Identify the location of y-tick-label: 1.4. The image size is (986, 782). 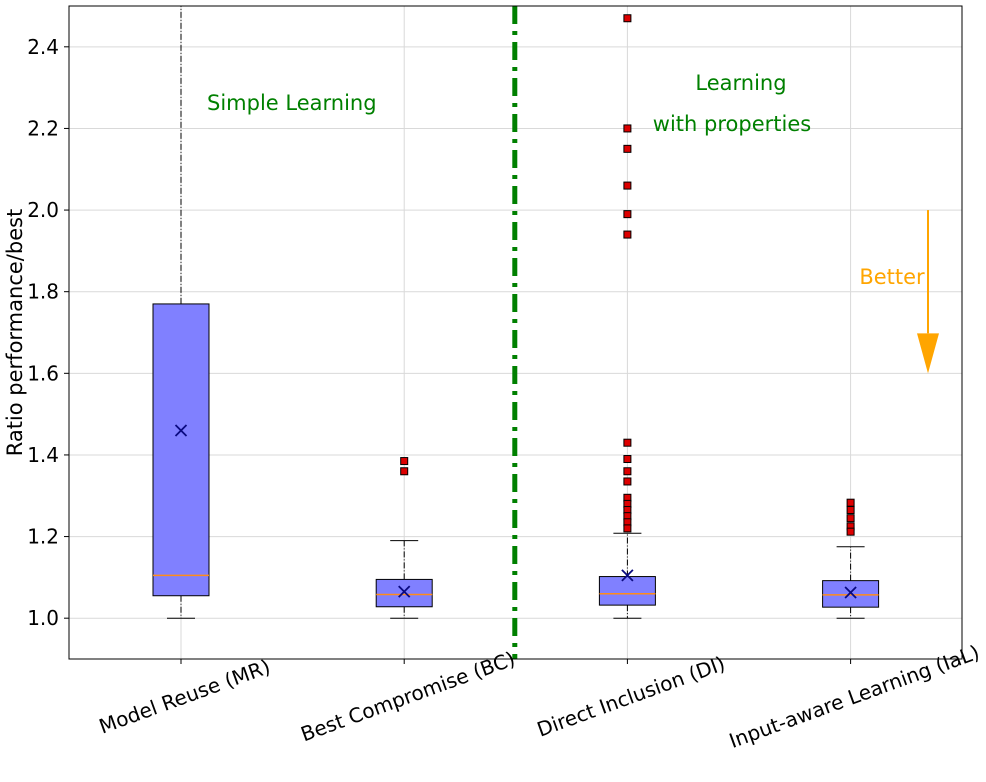
(43, 455).